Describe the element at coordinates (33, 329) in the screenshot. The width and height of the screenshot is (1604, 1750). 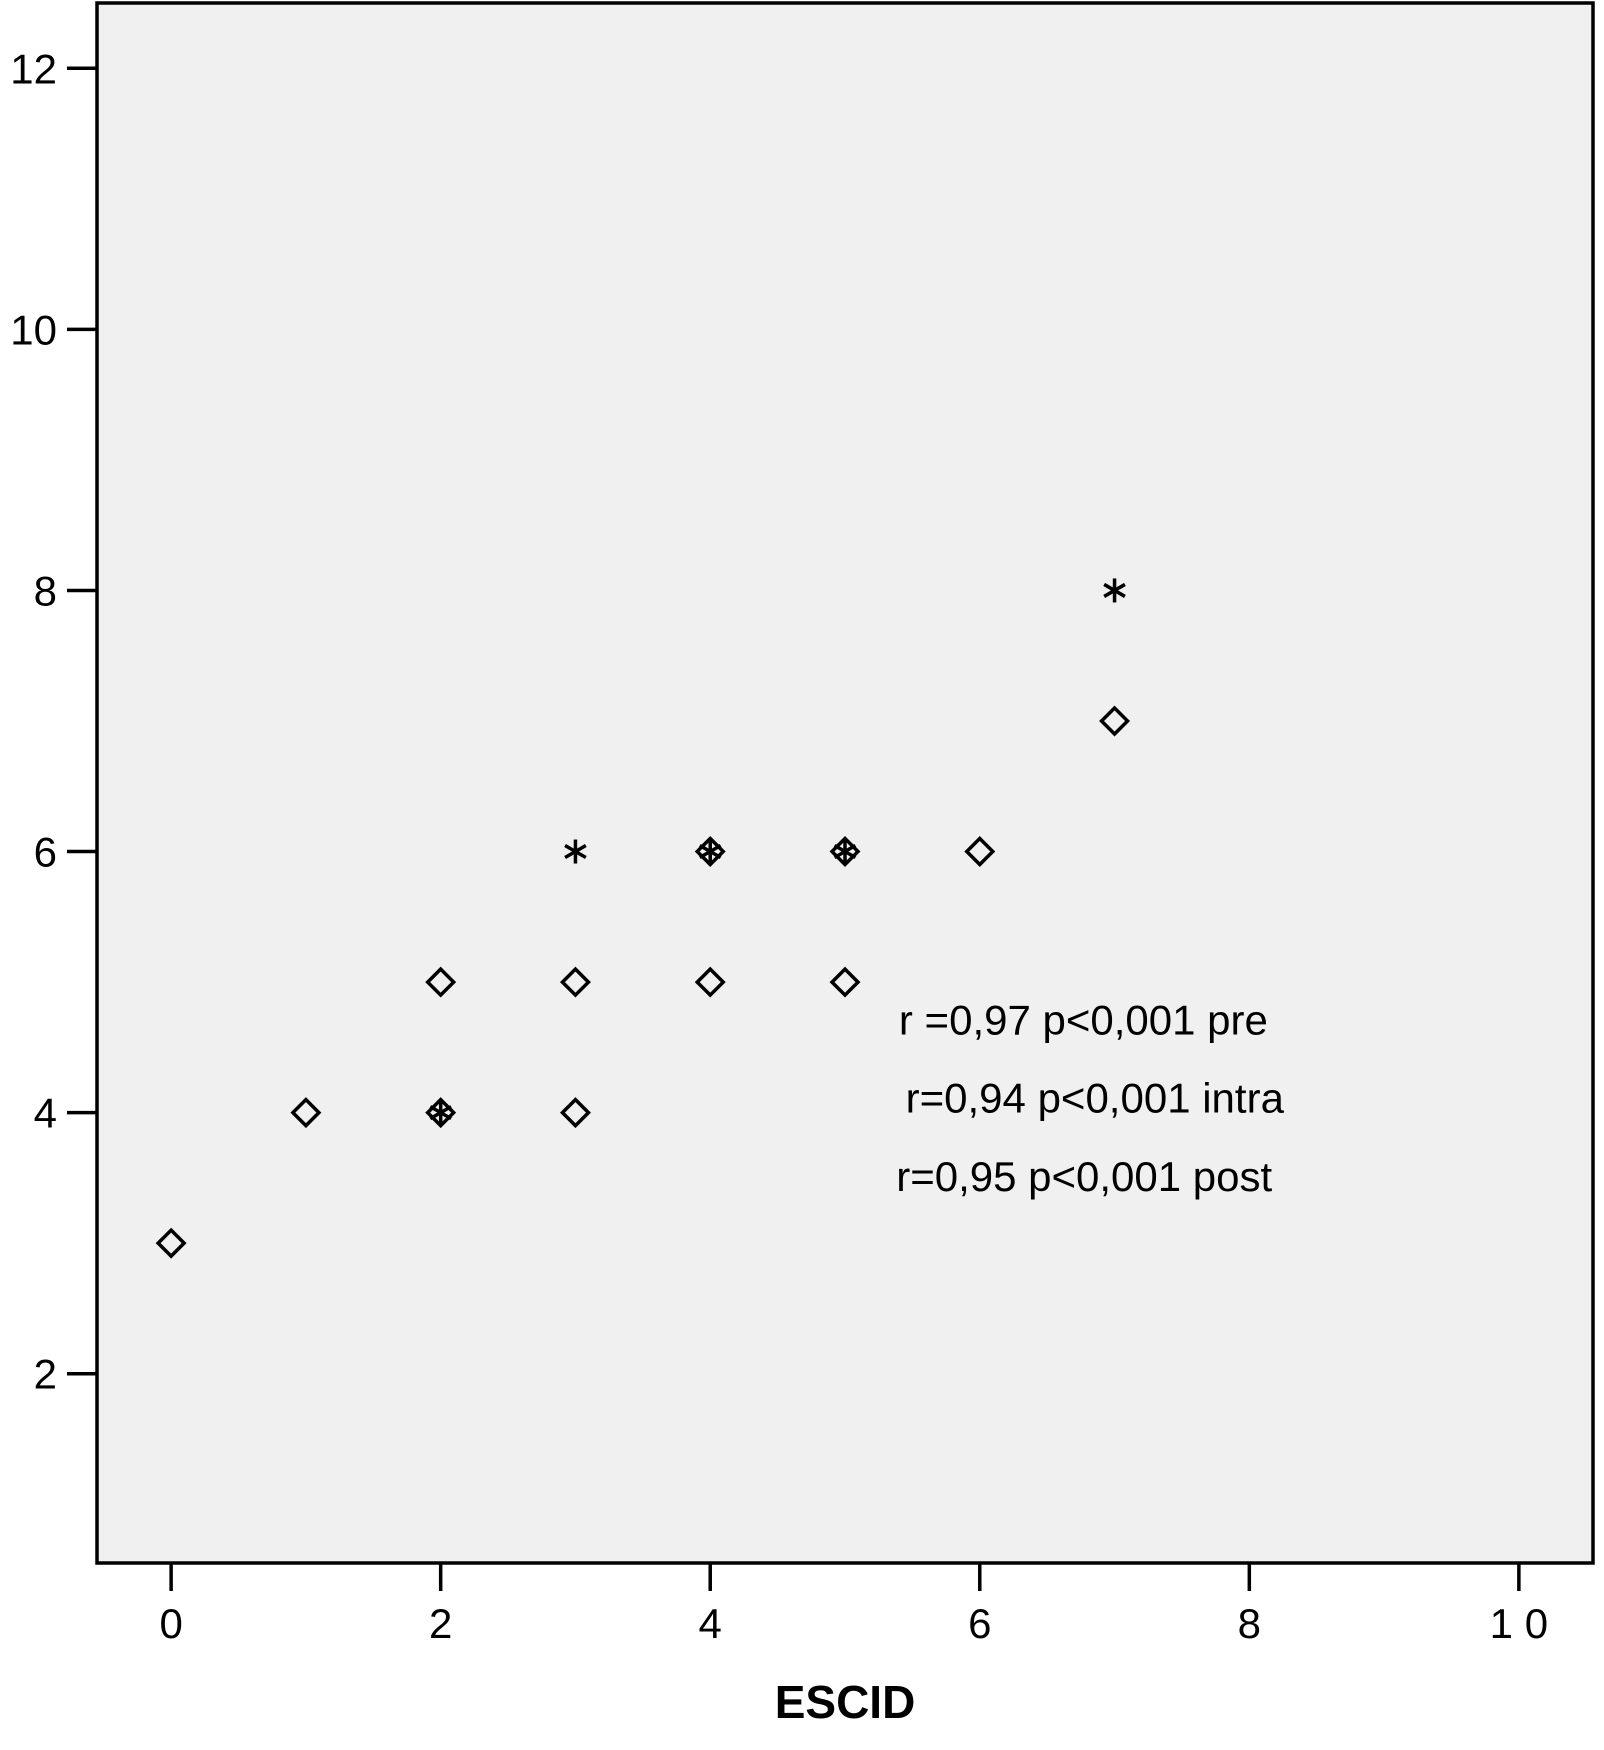
I see `y-tick-label: 10` at that location.